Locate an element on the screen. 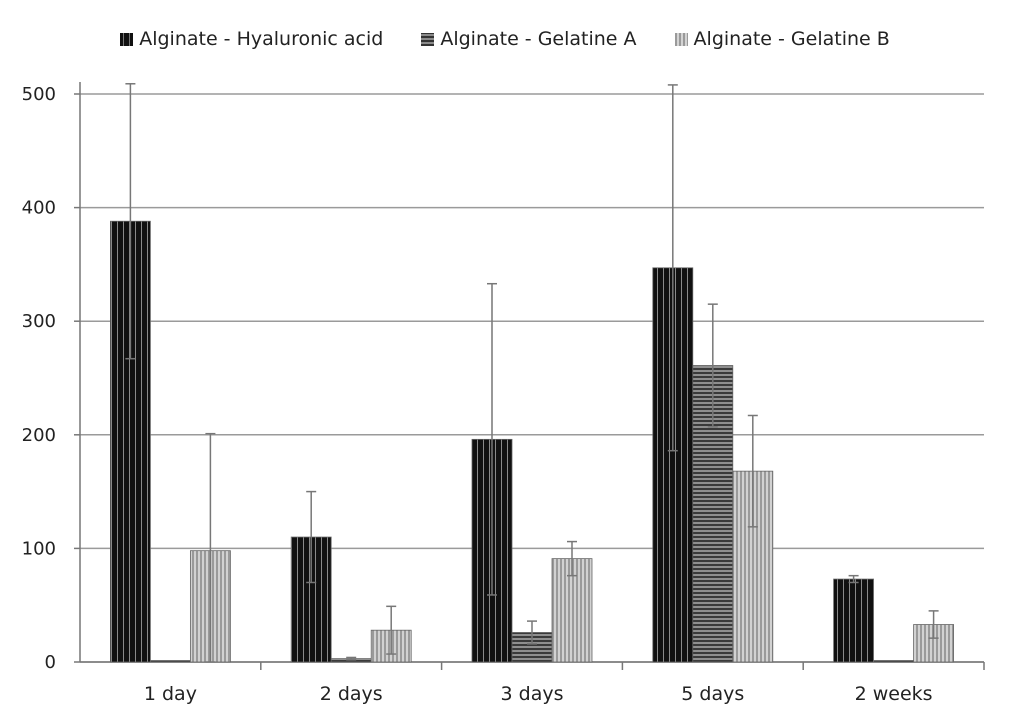  x-tick-label: 1 day is located at coordinates (170, 694).